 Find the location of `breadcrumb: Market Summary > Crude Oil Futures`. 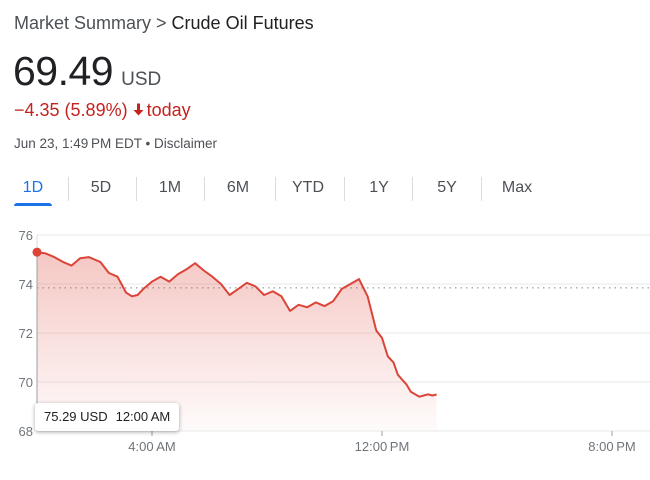

breadcrumb: Market Summary > Crude Oil Futures is located at coordinates (164, 23).